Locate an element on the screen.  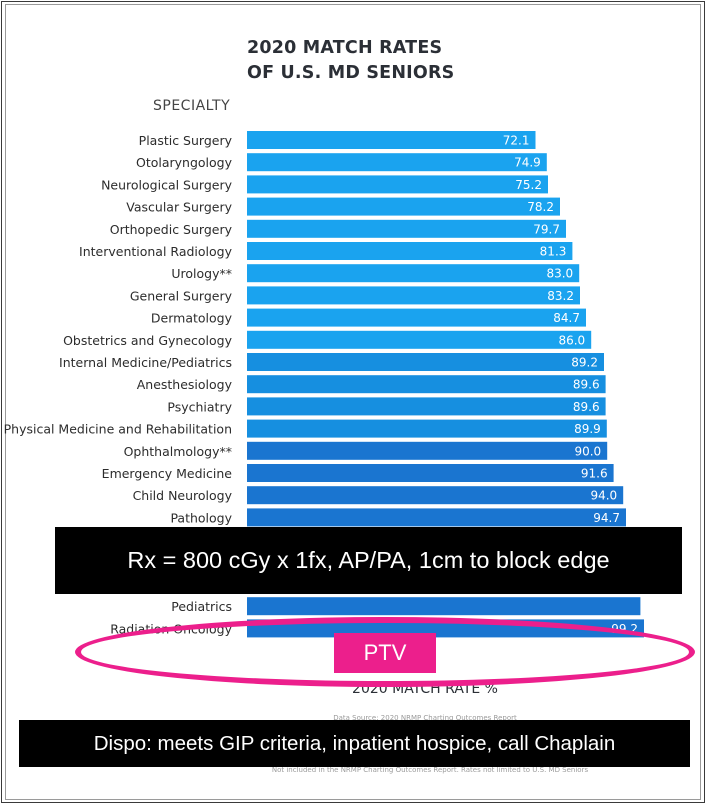
category-header: SPECIALTY is located at coordinates (192, 106).